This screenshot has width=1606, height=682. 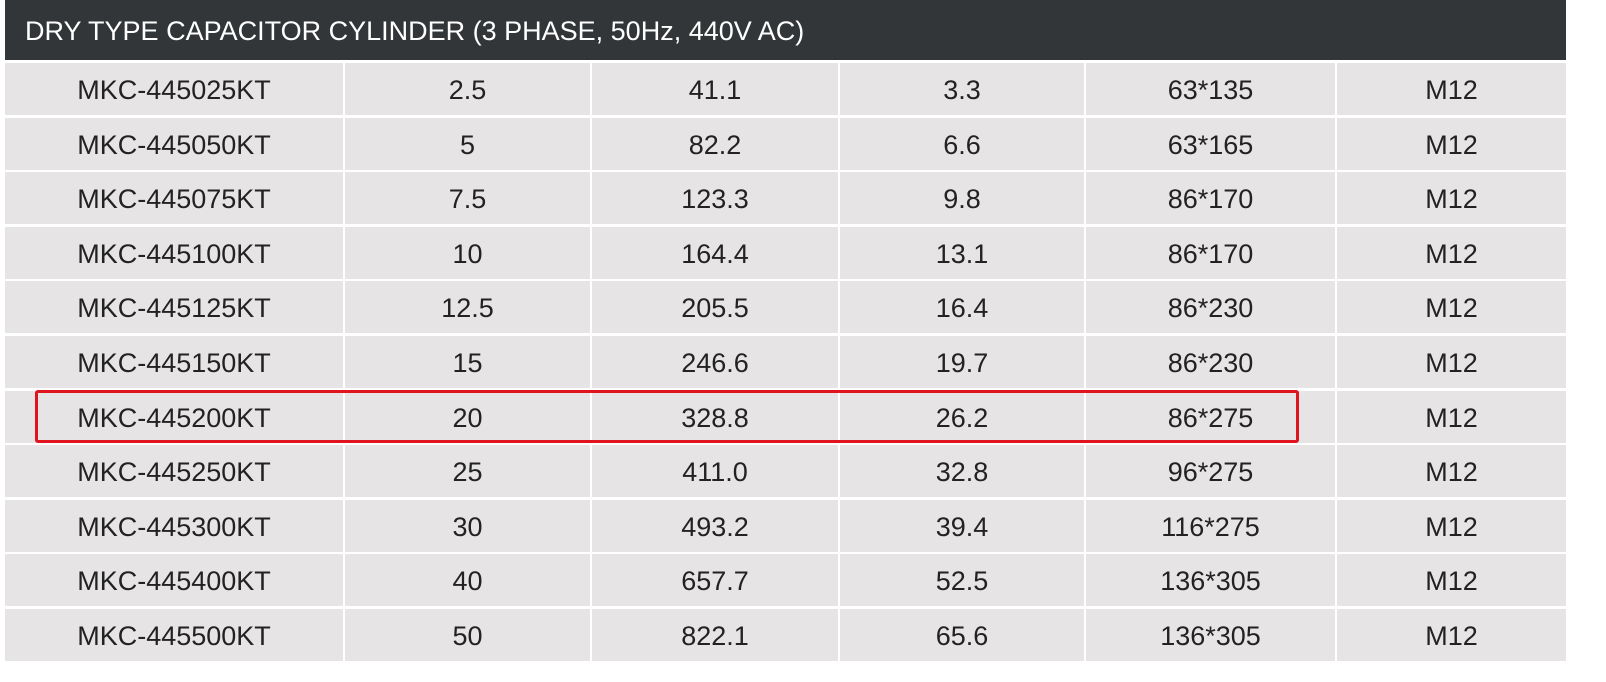 What do you see at coordinates (467, 416) in the screenshot?
I see `table-cell: 20` at bounding box center [467, 416].